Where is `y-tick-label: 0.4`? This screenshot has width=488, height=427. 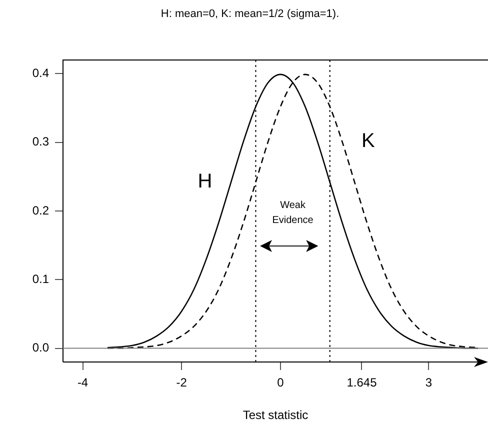
y-tick-label: 0.4 is located at coordinates (41, 73).